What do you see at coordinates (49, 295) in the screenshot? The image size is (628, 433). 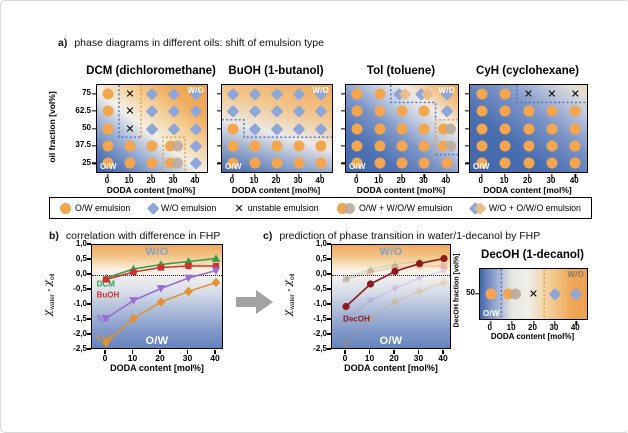 I see `chart-b-y-axis-title: χwater - χoil` at bounding box center [49, 295].